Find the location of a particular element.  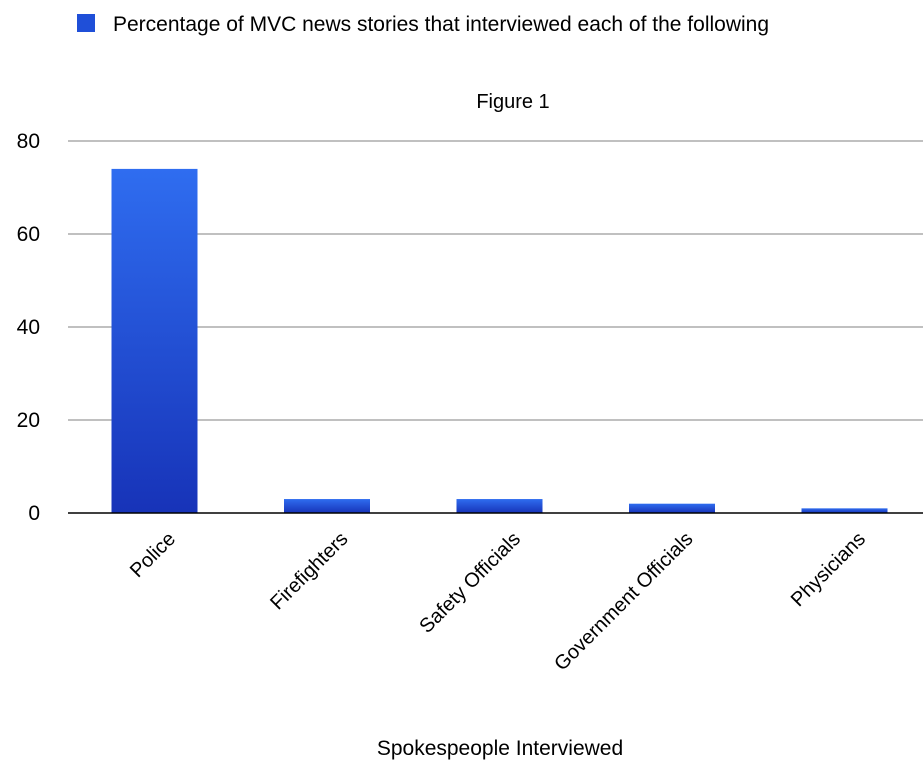

chart-title: Figure 1 is located at coordinates (512, 102).